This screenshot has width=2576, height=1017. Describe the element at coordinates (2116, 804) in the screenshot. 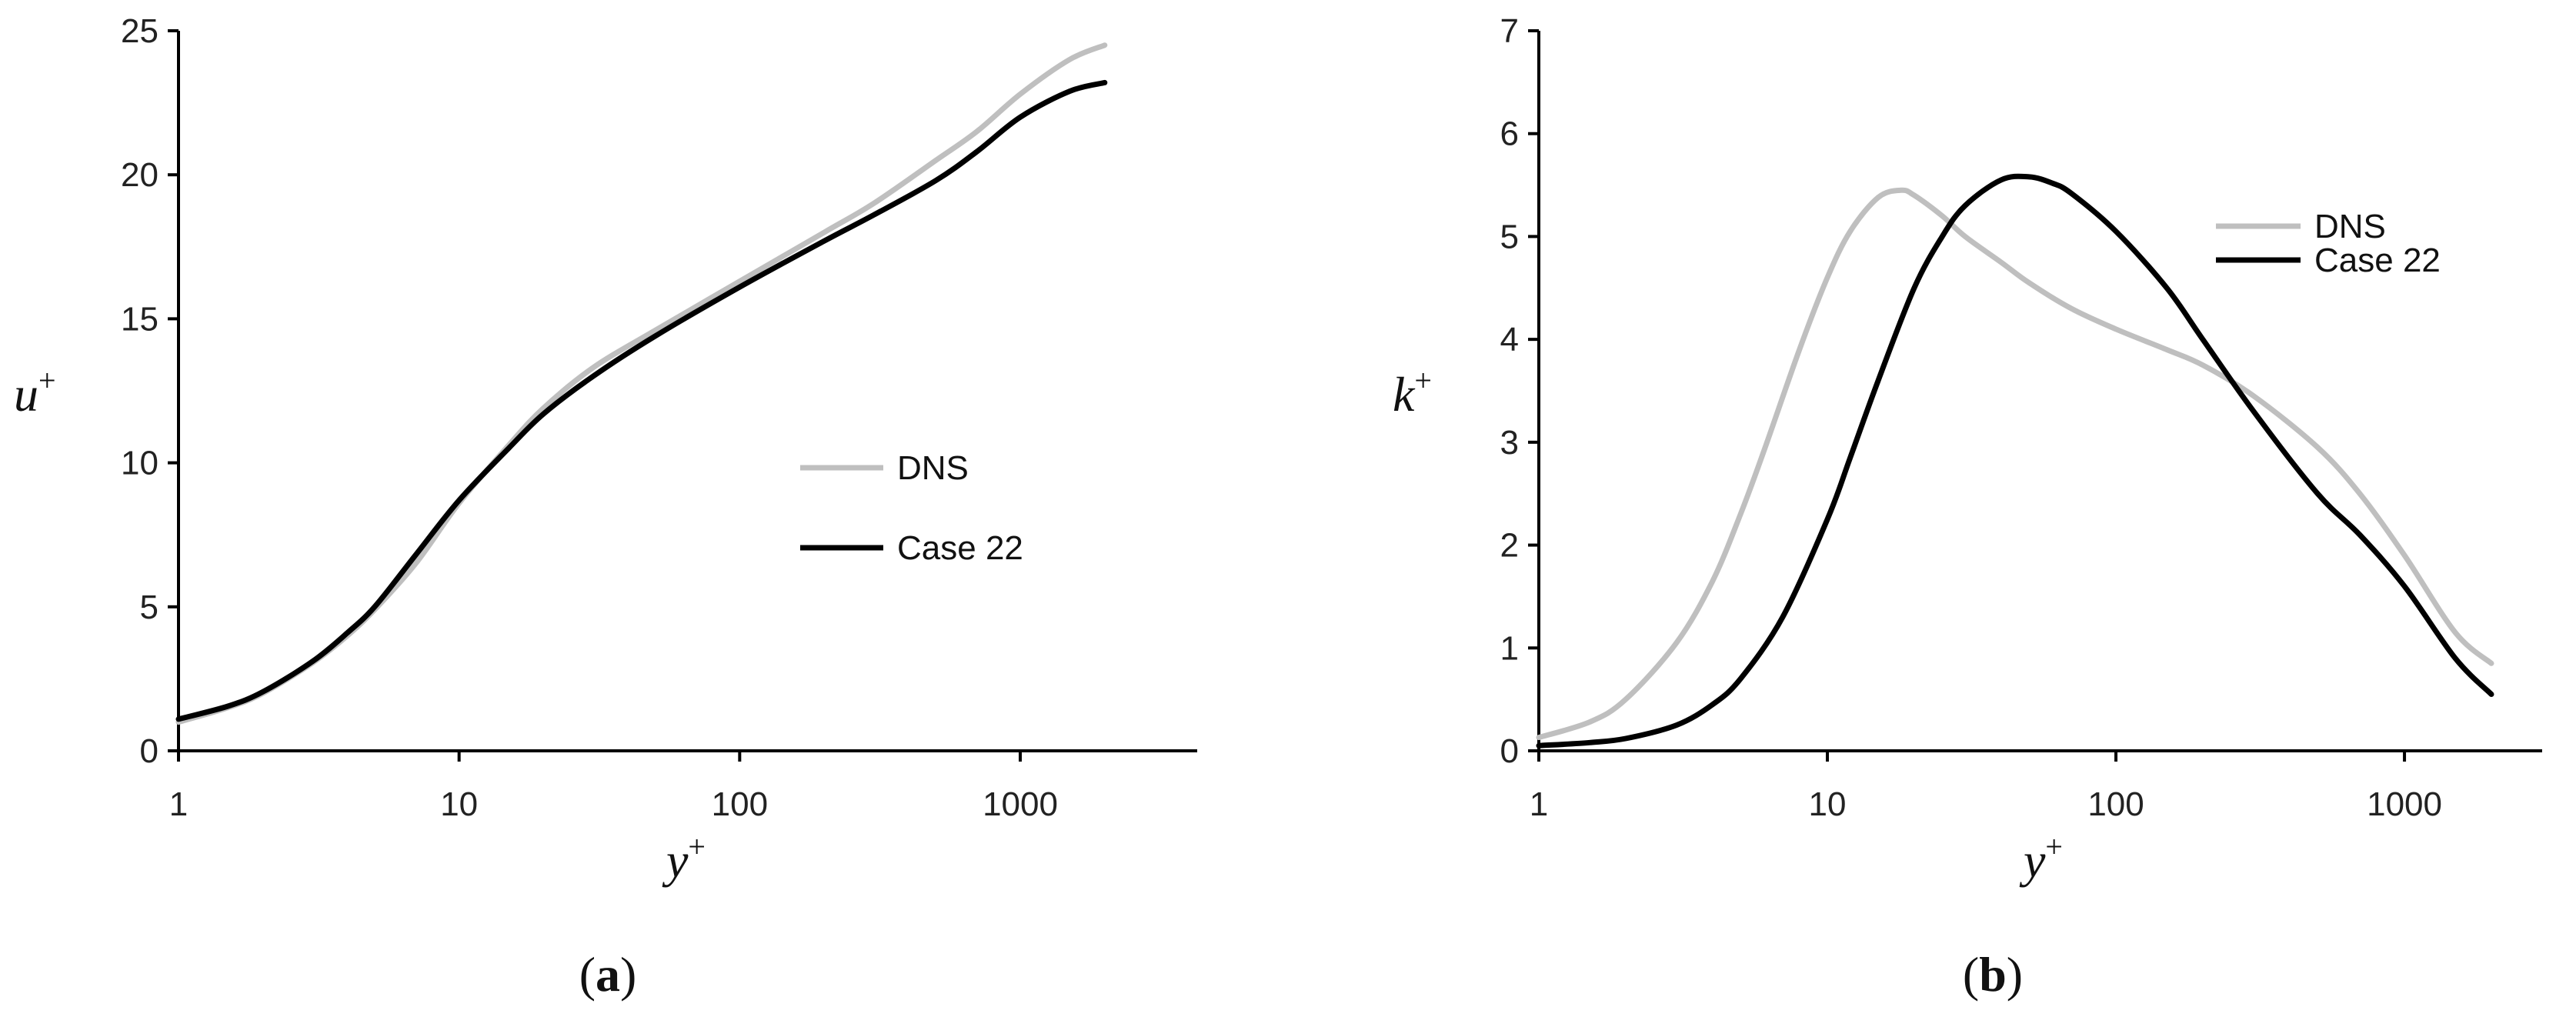

I see `chart-b-x-tick-label: 100` at that location.